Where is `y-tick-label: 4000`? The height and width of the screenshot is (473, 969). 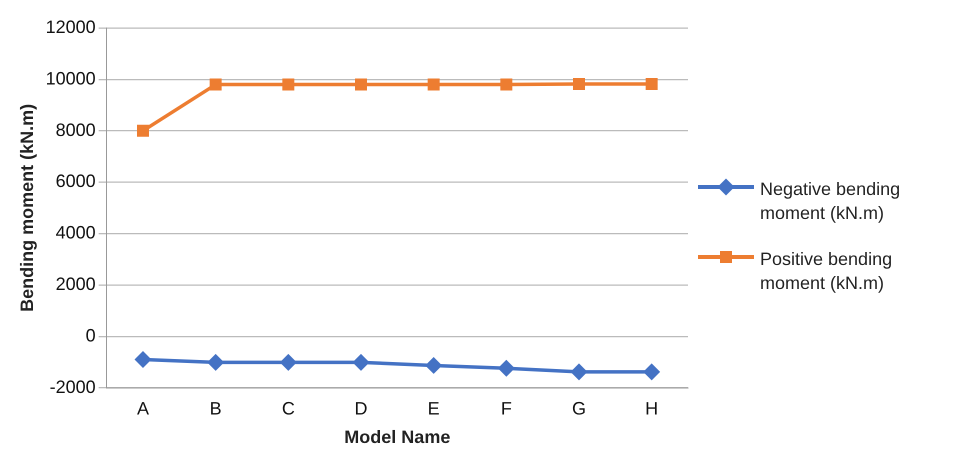 y-tick-label: 4000 is located at coordinates (76, 232).